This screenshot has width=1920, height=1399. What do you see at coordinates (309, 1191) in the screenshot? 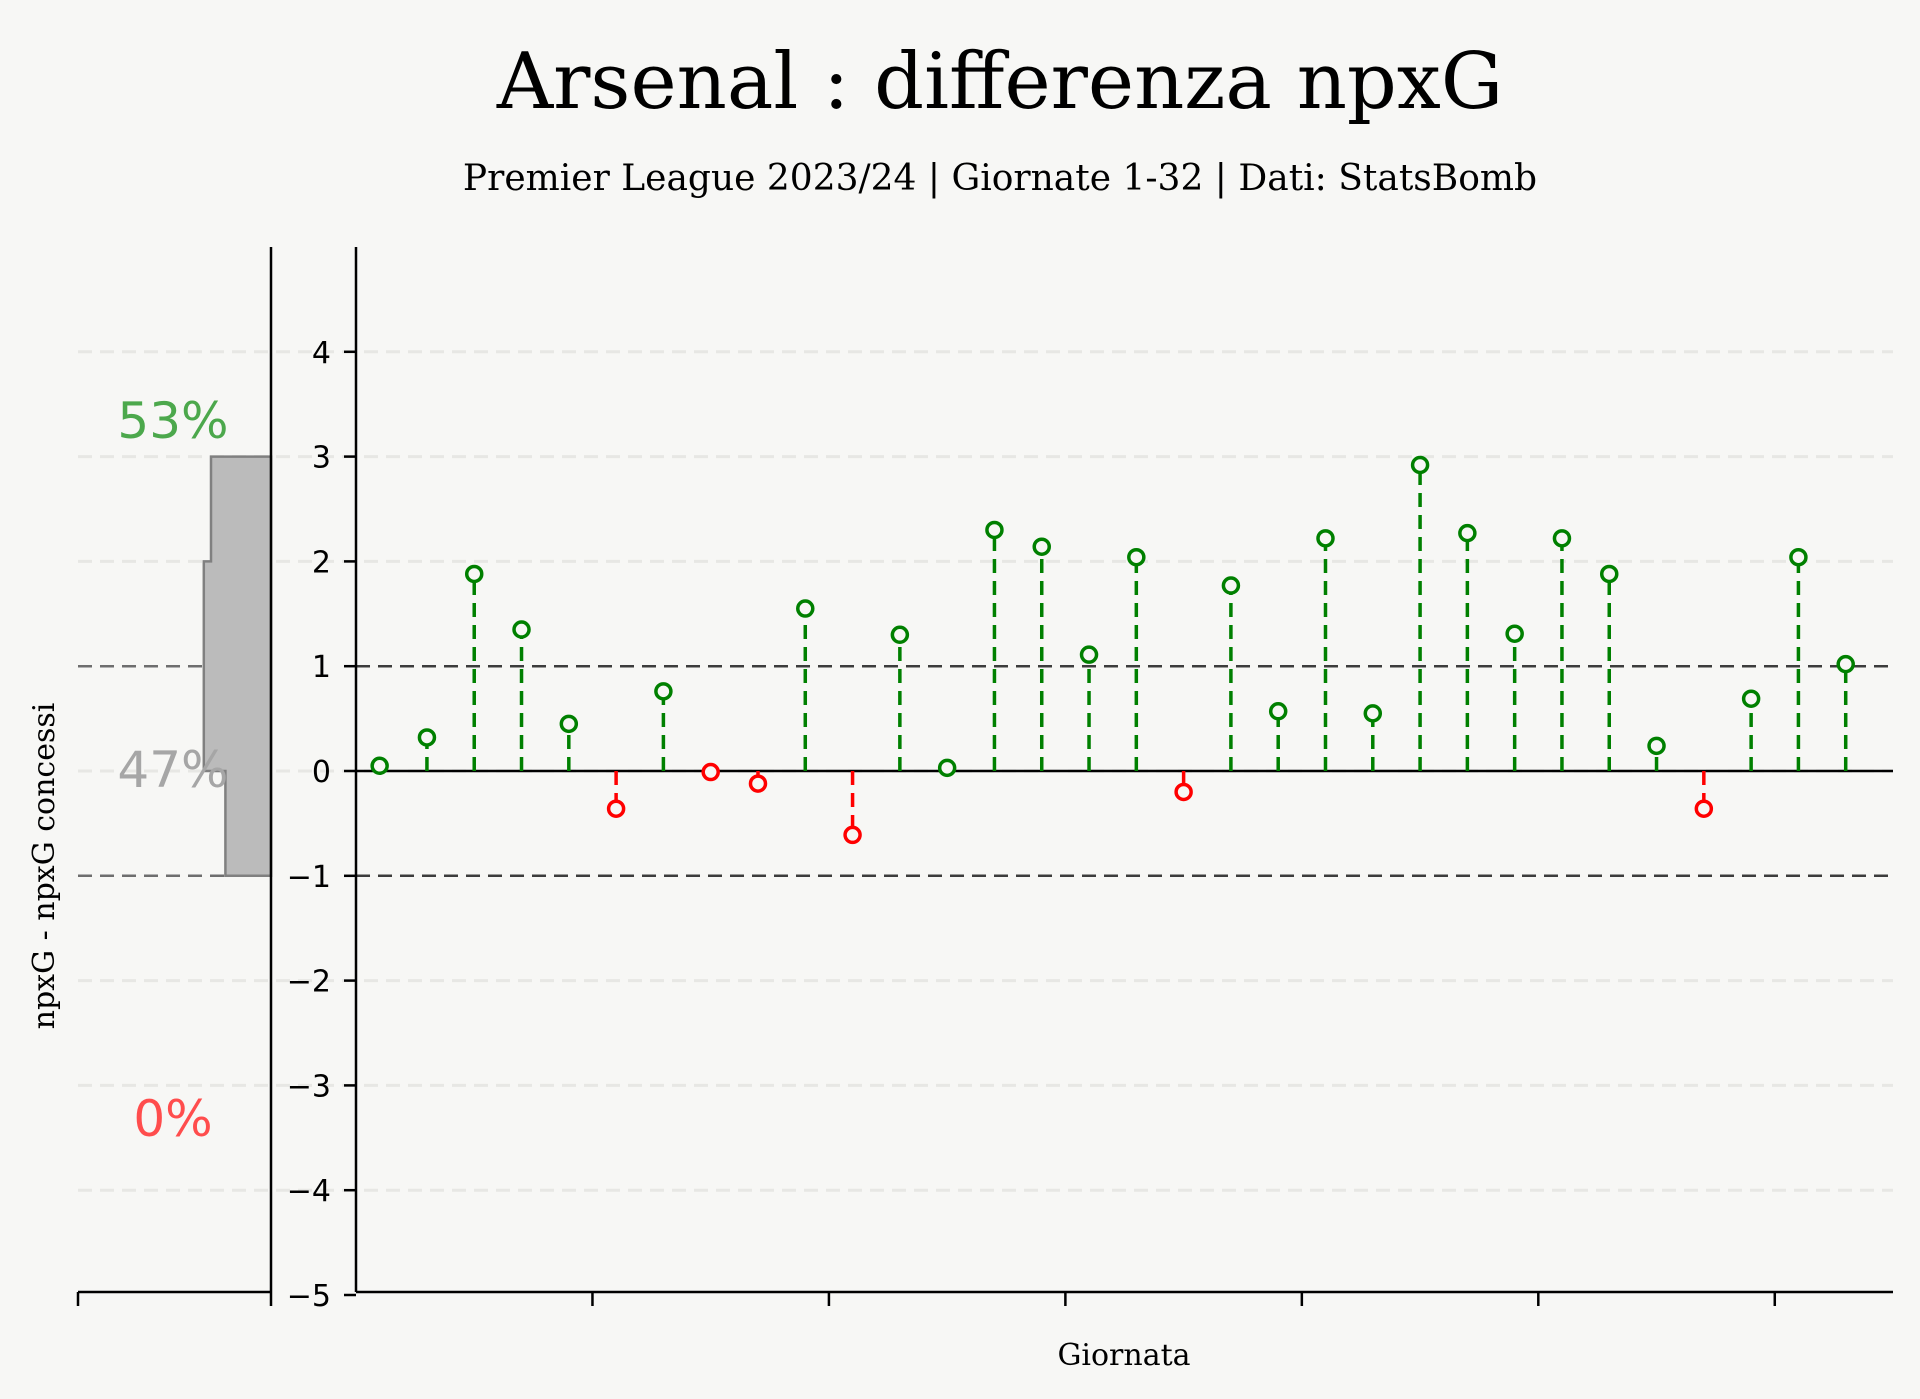
I see `y-tick-label: −4` at bounding box center [309, 1191].